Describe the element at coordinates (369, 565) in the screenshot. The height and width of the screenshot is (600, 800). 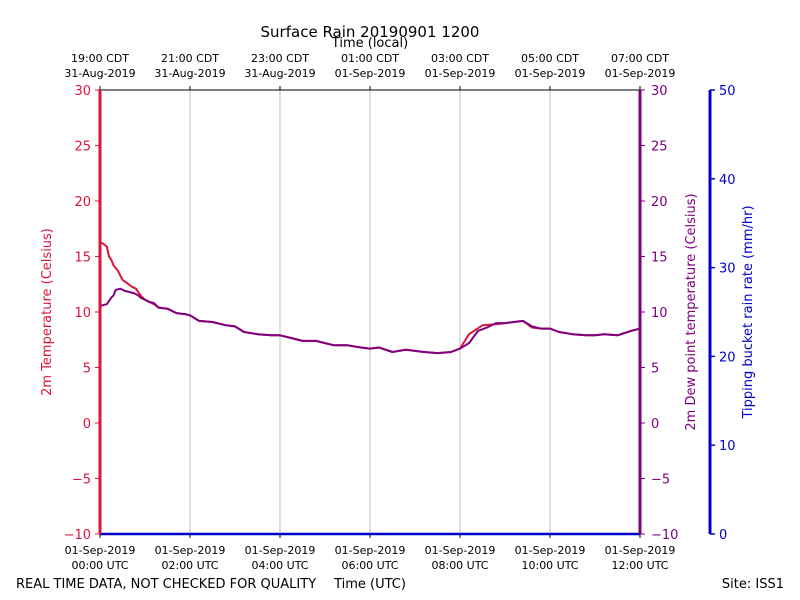
I see `x-tick-time: 06:00 UTC` at that location.